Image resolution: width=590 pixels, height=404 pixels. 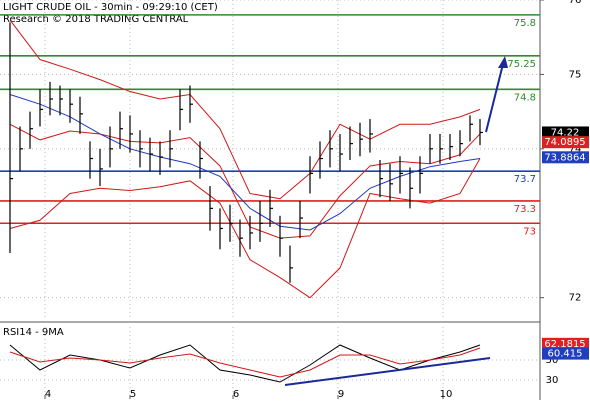 What do you see at coordinates (110, 7) in the screenshot?
I see `chart-title: LIGHT CRUDE OIL - 30min - 09:29:10 (CET)` at bounding box center [110, 7].